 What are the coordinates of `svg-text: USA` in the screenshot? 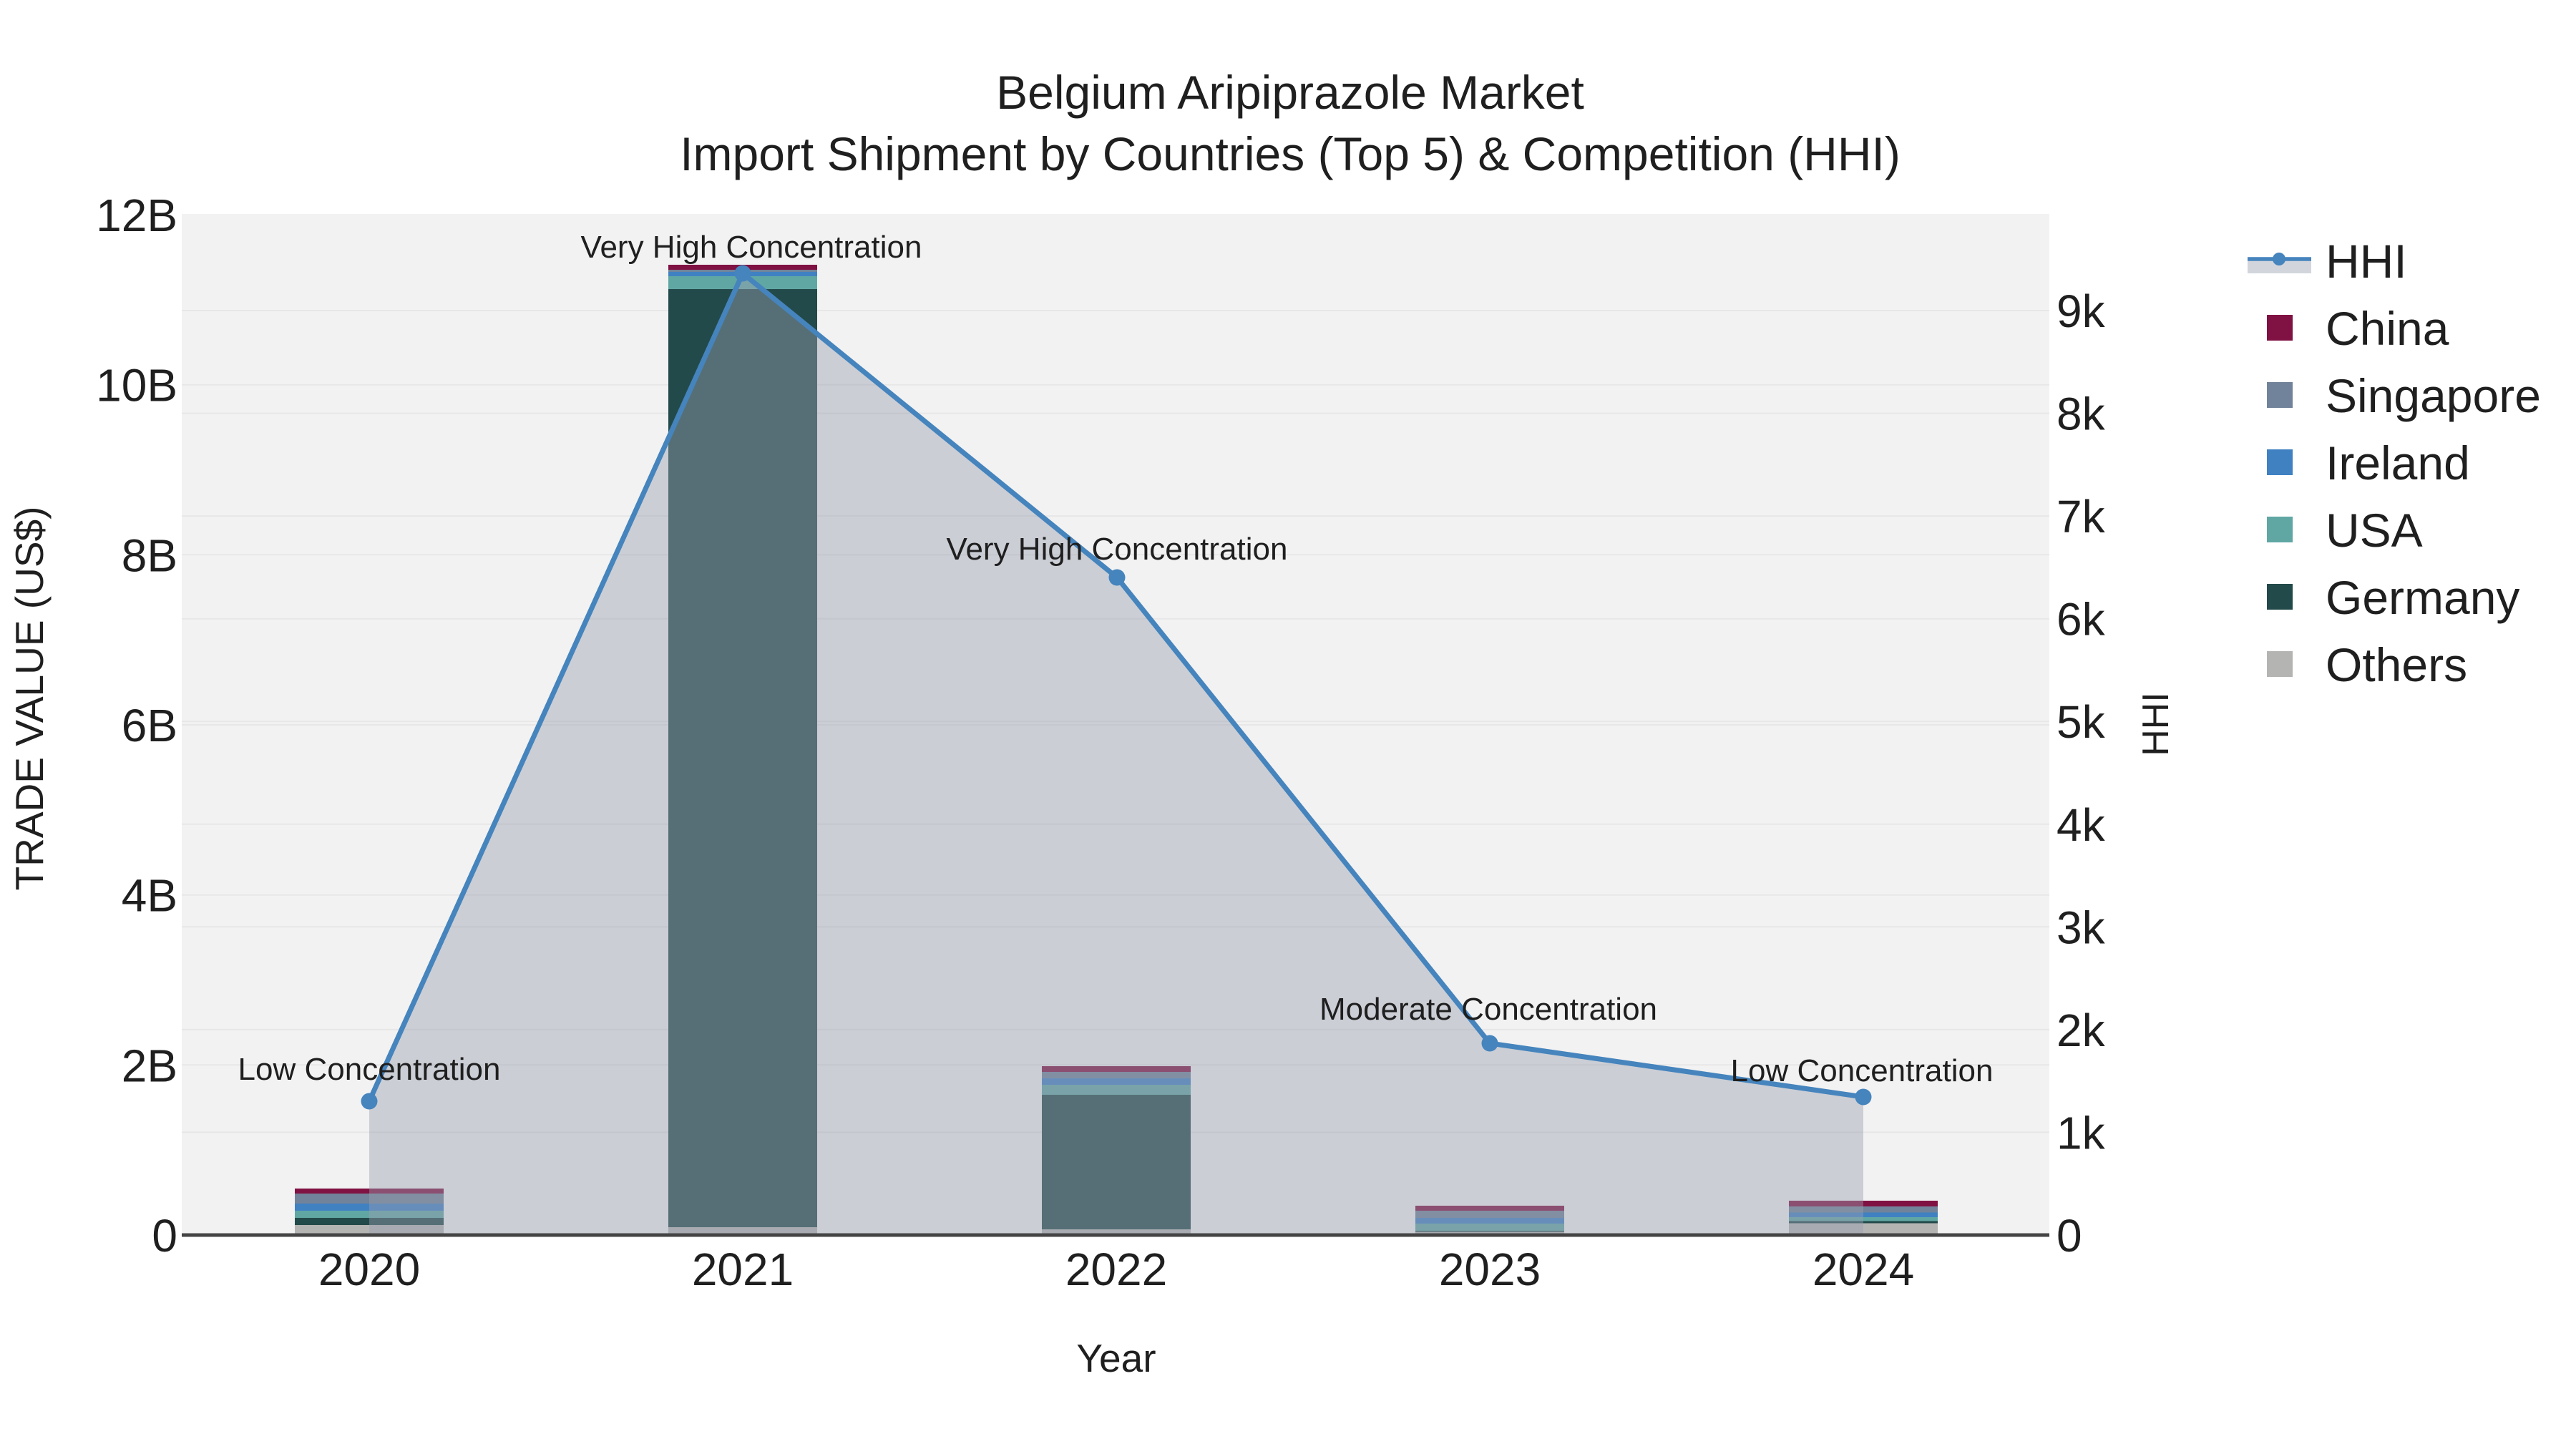 It's located at (2374, 530).